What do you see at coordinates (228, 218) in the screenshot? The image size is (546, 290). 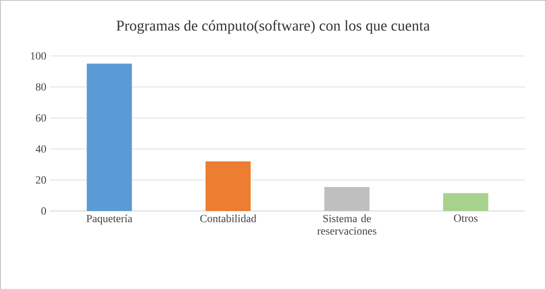 I see `x-tick-label: Contabilidad` at bounding box center [228, 218].